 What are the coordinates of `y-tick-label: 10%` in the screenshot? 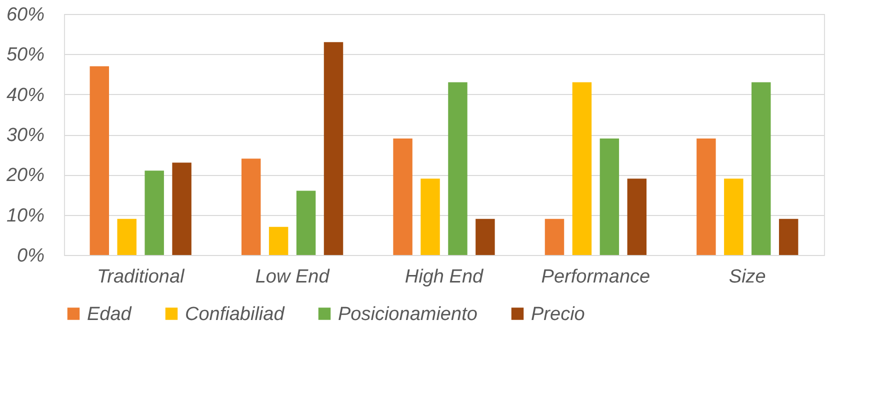 It's located at (25, 215).